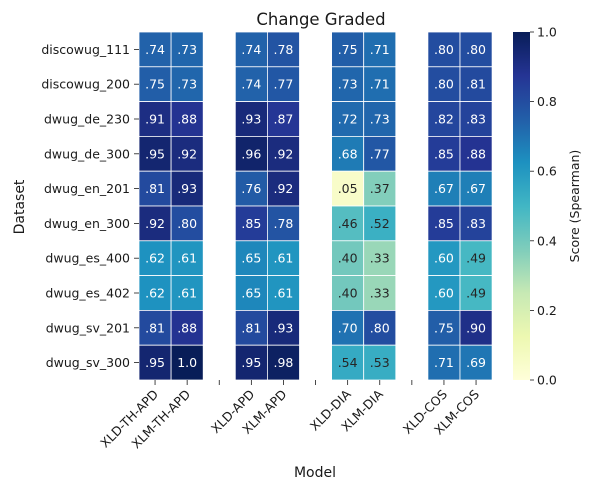  I want to click on cell-value-label: .77, so click(284, 84).